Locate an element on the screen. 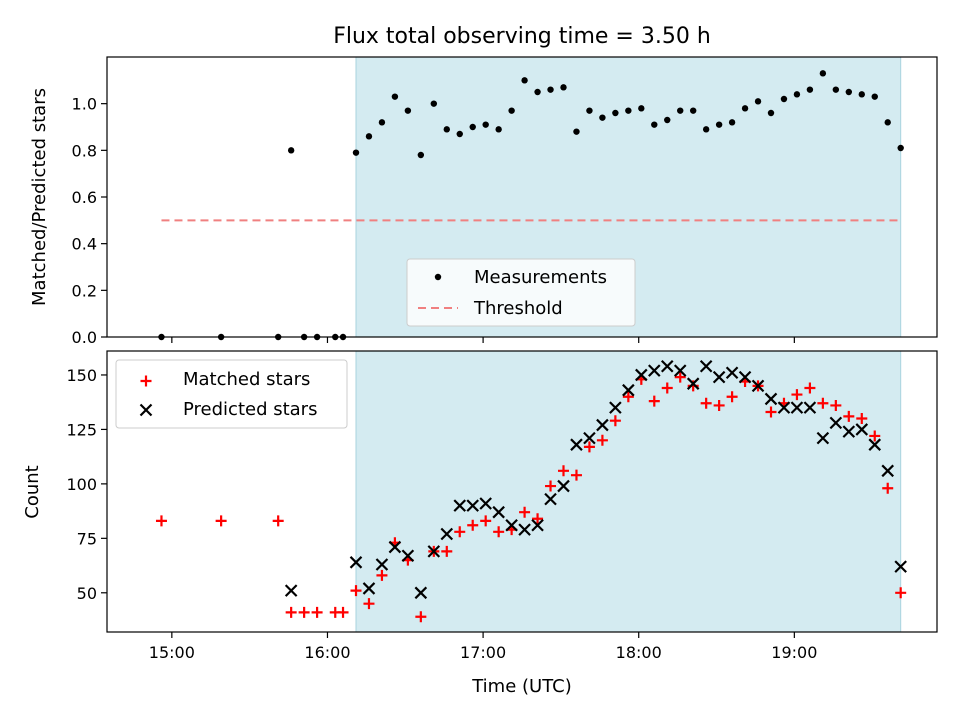 This screenshot has width=960, height=724. legend-top: Measurements Threshold is located at coordinates (521, 292).